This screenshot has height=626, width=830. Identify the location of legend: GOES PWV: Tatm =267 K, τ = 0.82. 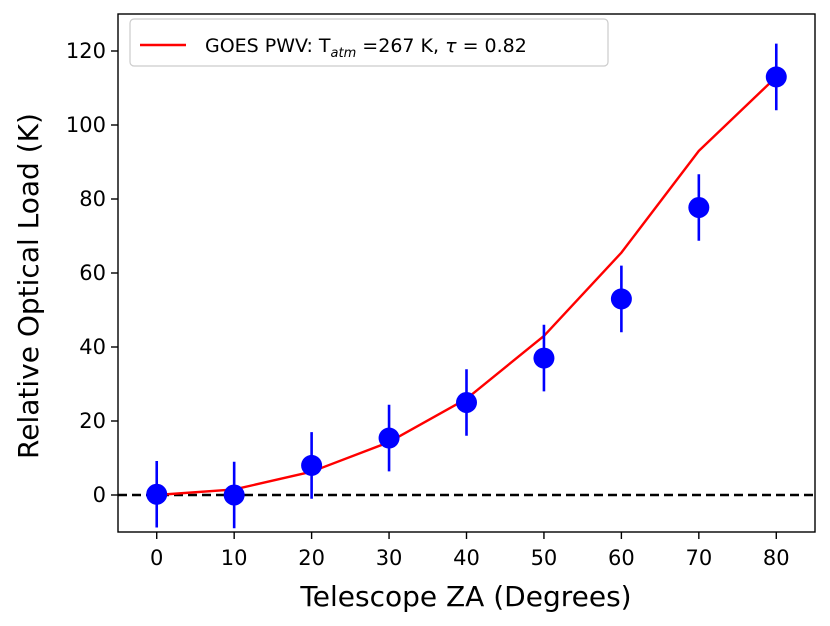
(369, 42).